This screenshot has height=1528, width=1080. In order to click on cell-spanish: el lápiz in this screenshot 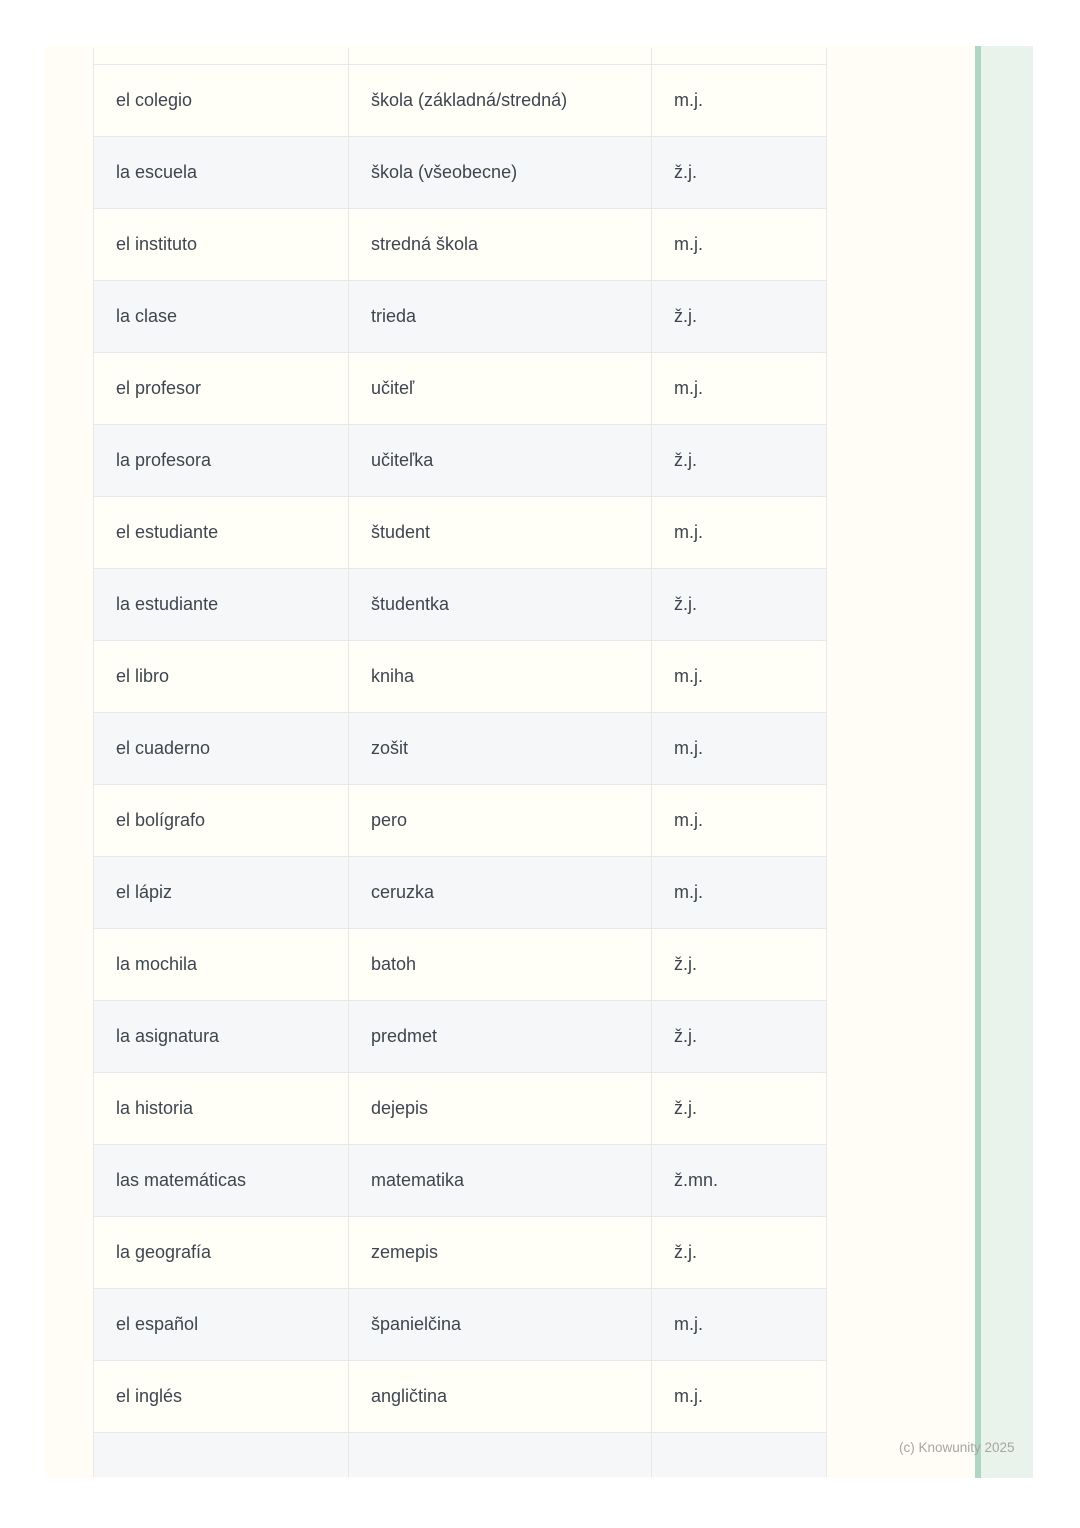, I will do `click(220, 893)`.